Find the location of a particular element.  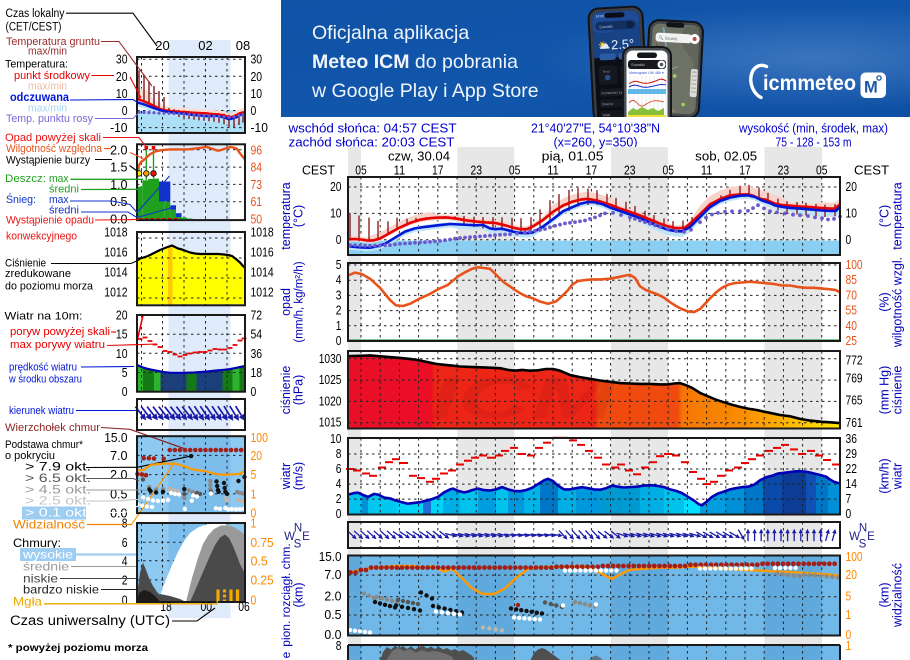

svg-text: M is located at coordinates (871, 88).